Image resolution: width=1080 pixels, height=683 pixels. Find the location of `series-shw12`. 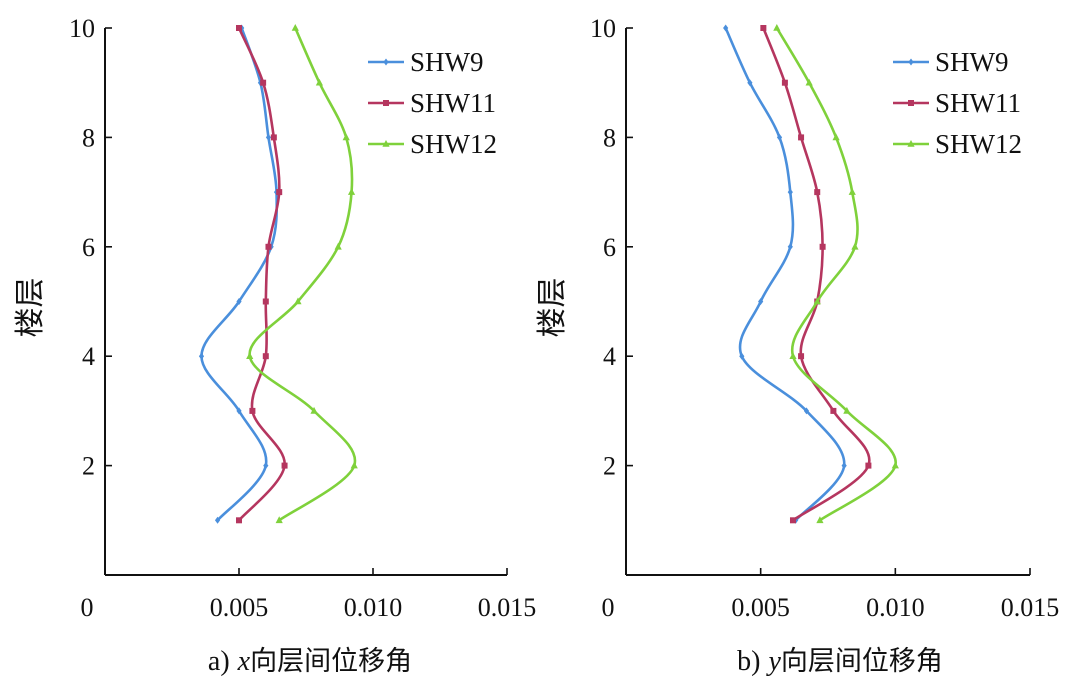

series-shw12 is located at coordinates (836, 274).